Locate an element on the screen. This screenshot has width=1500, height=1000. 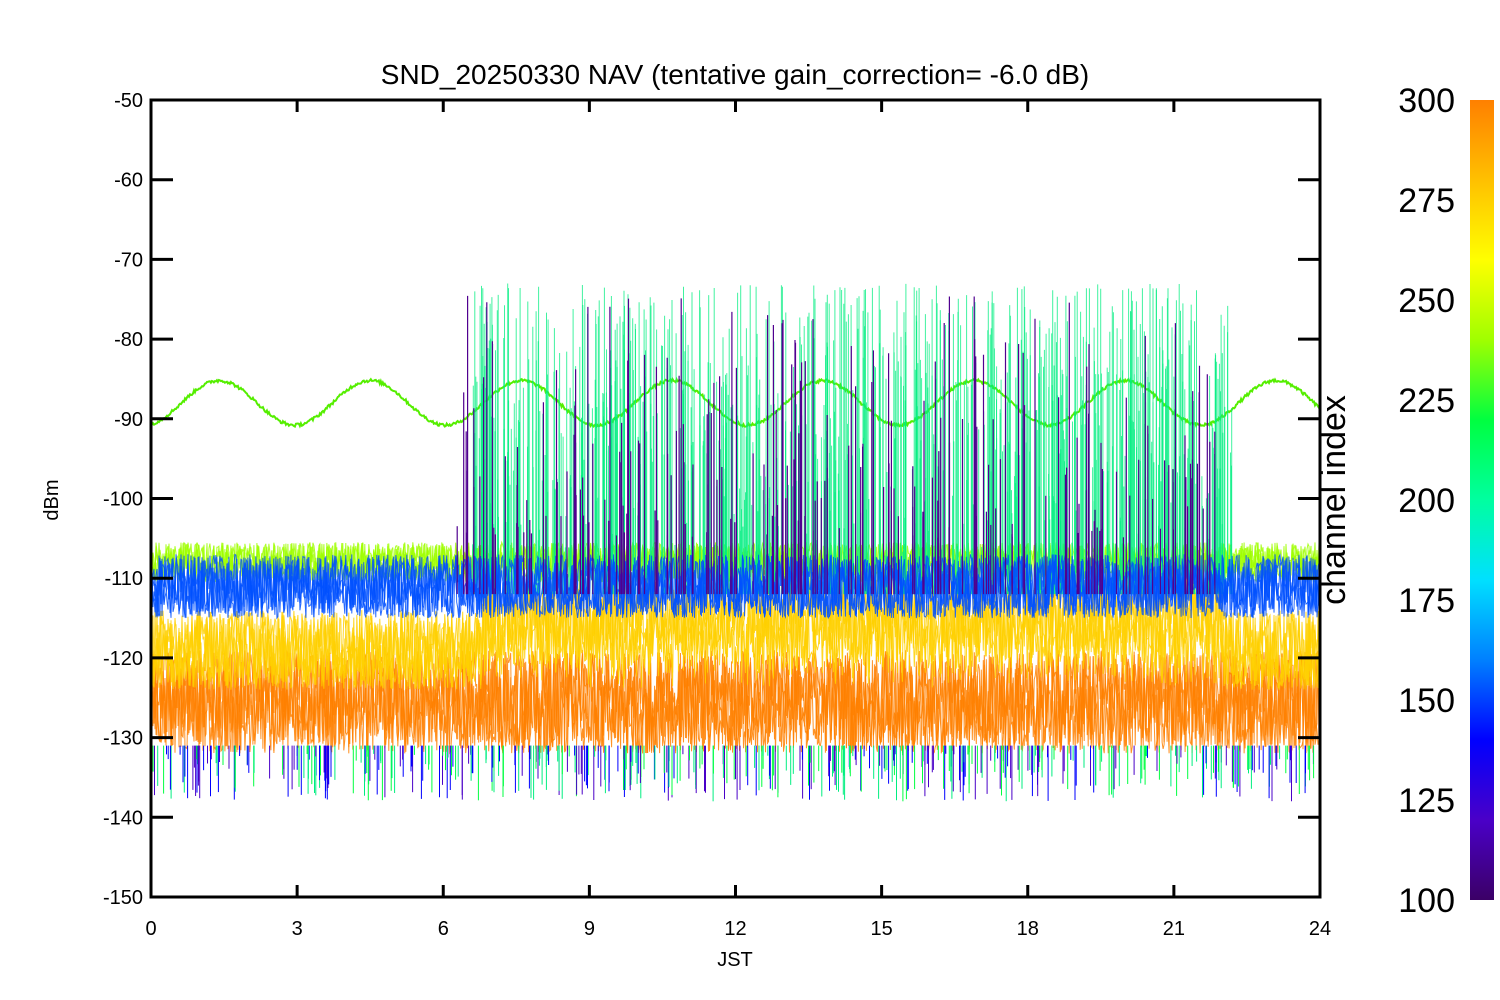
x-tick-label: 6 is located at coordinates (443, 929).